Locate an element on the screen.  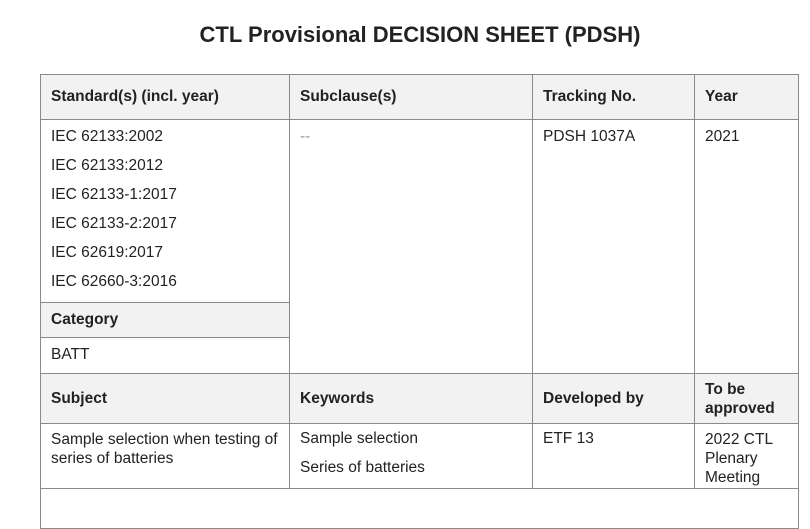
standard-item: IEC 62619:2017 is located at coordinates (107, 252).